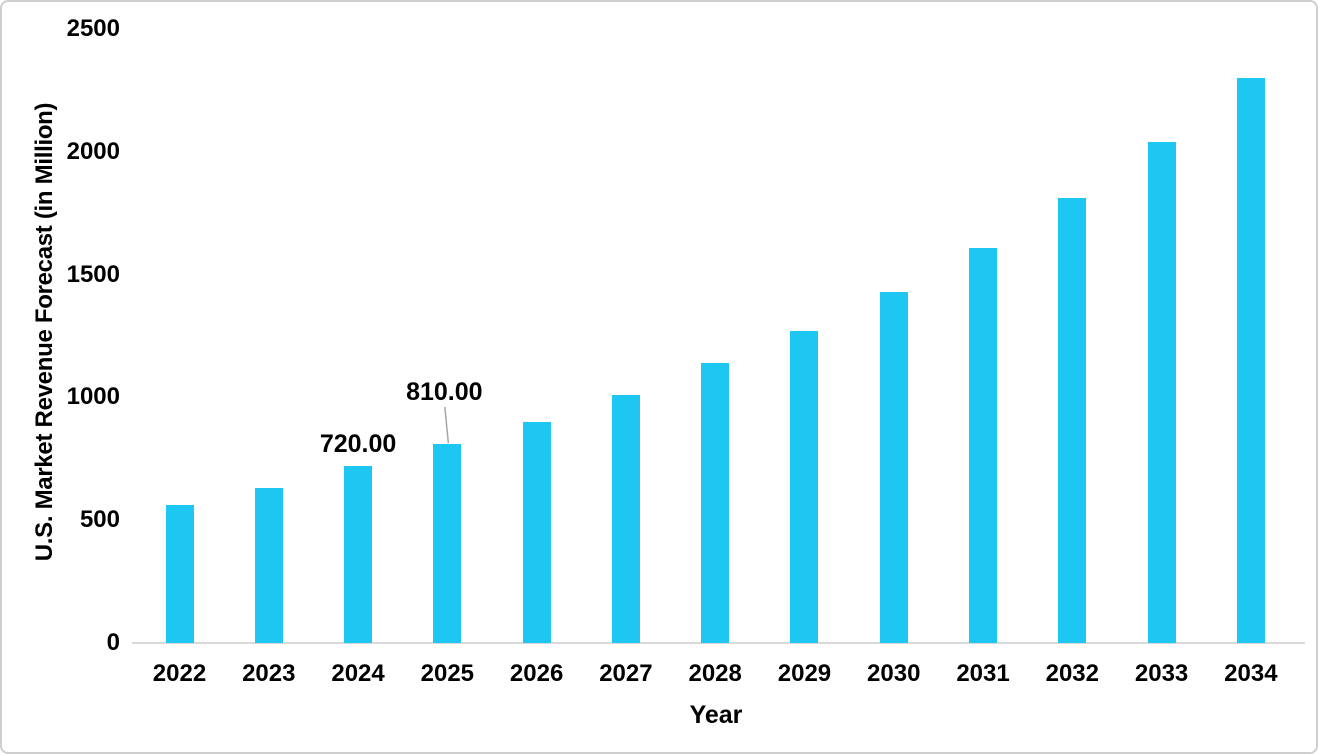 This screenshot has width=1318, height=754. Describe the element at coordinates (1251, 673) in the screenshot. I see `x-tick-label-2034: 2034` at that location.